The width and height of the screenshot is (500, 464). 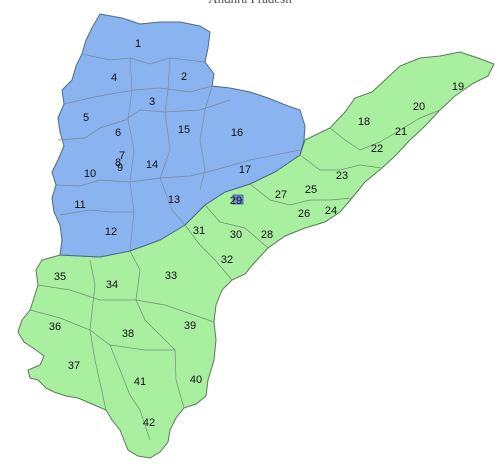 What do you see at coordinates (149, 423) in the screenshot?
I see `district-label-42: 42` at bounding box center [149, 423].